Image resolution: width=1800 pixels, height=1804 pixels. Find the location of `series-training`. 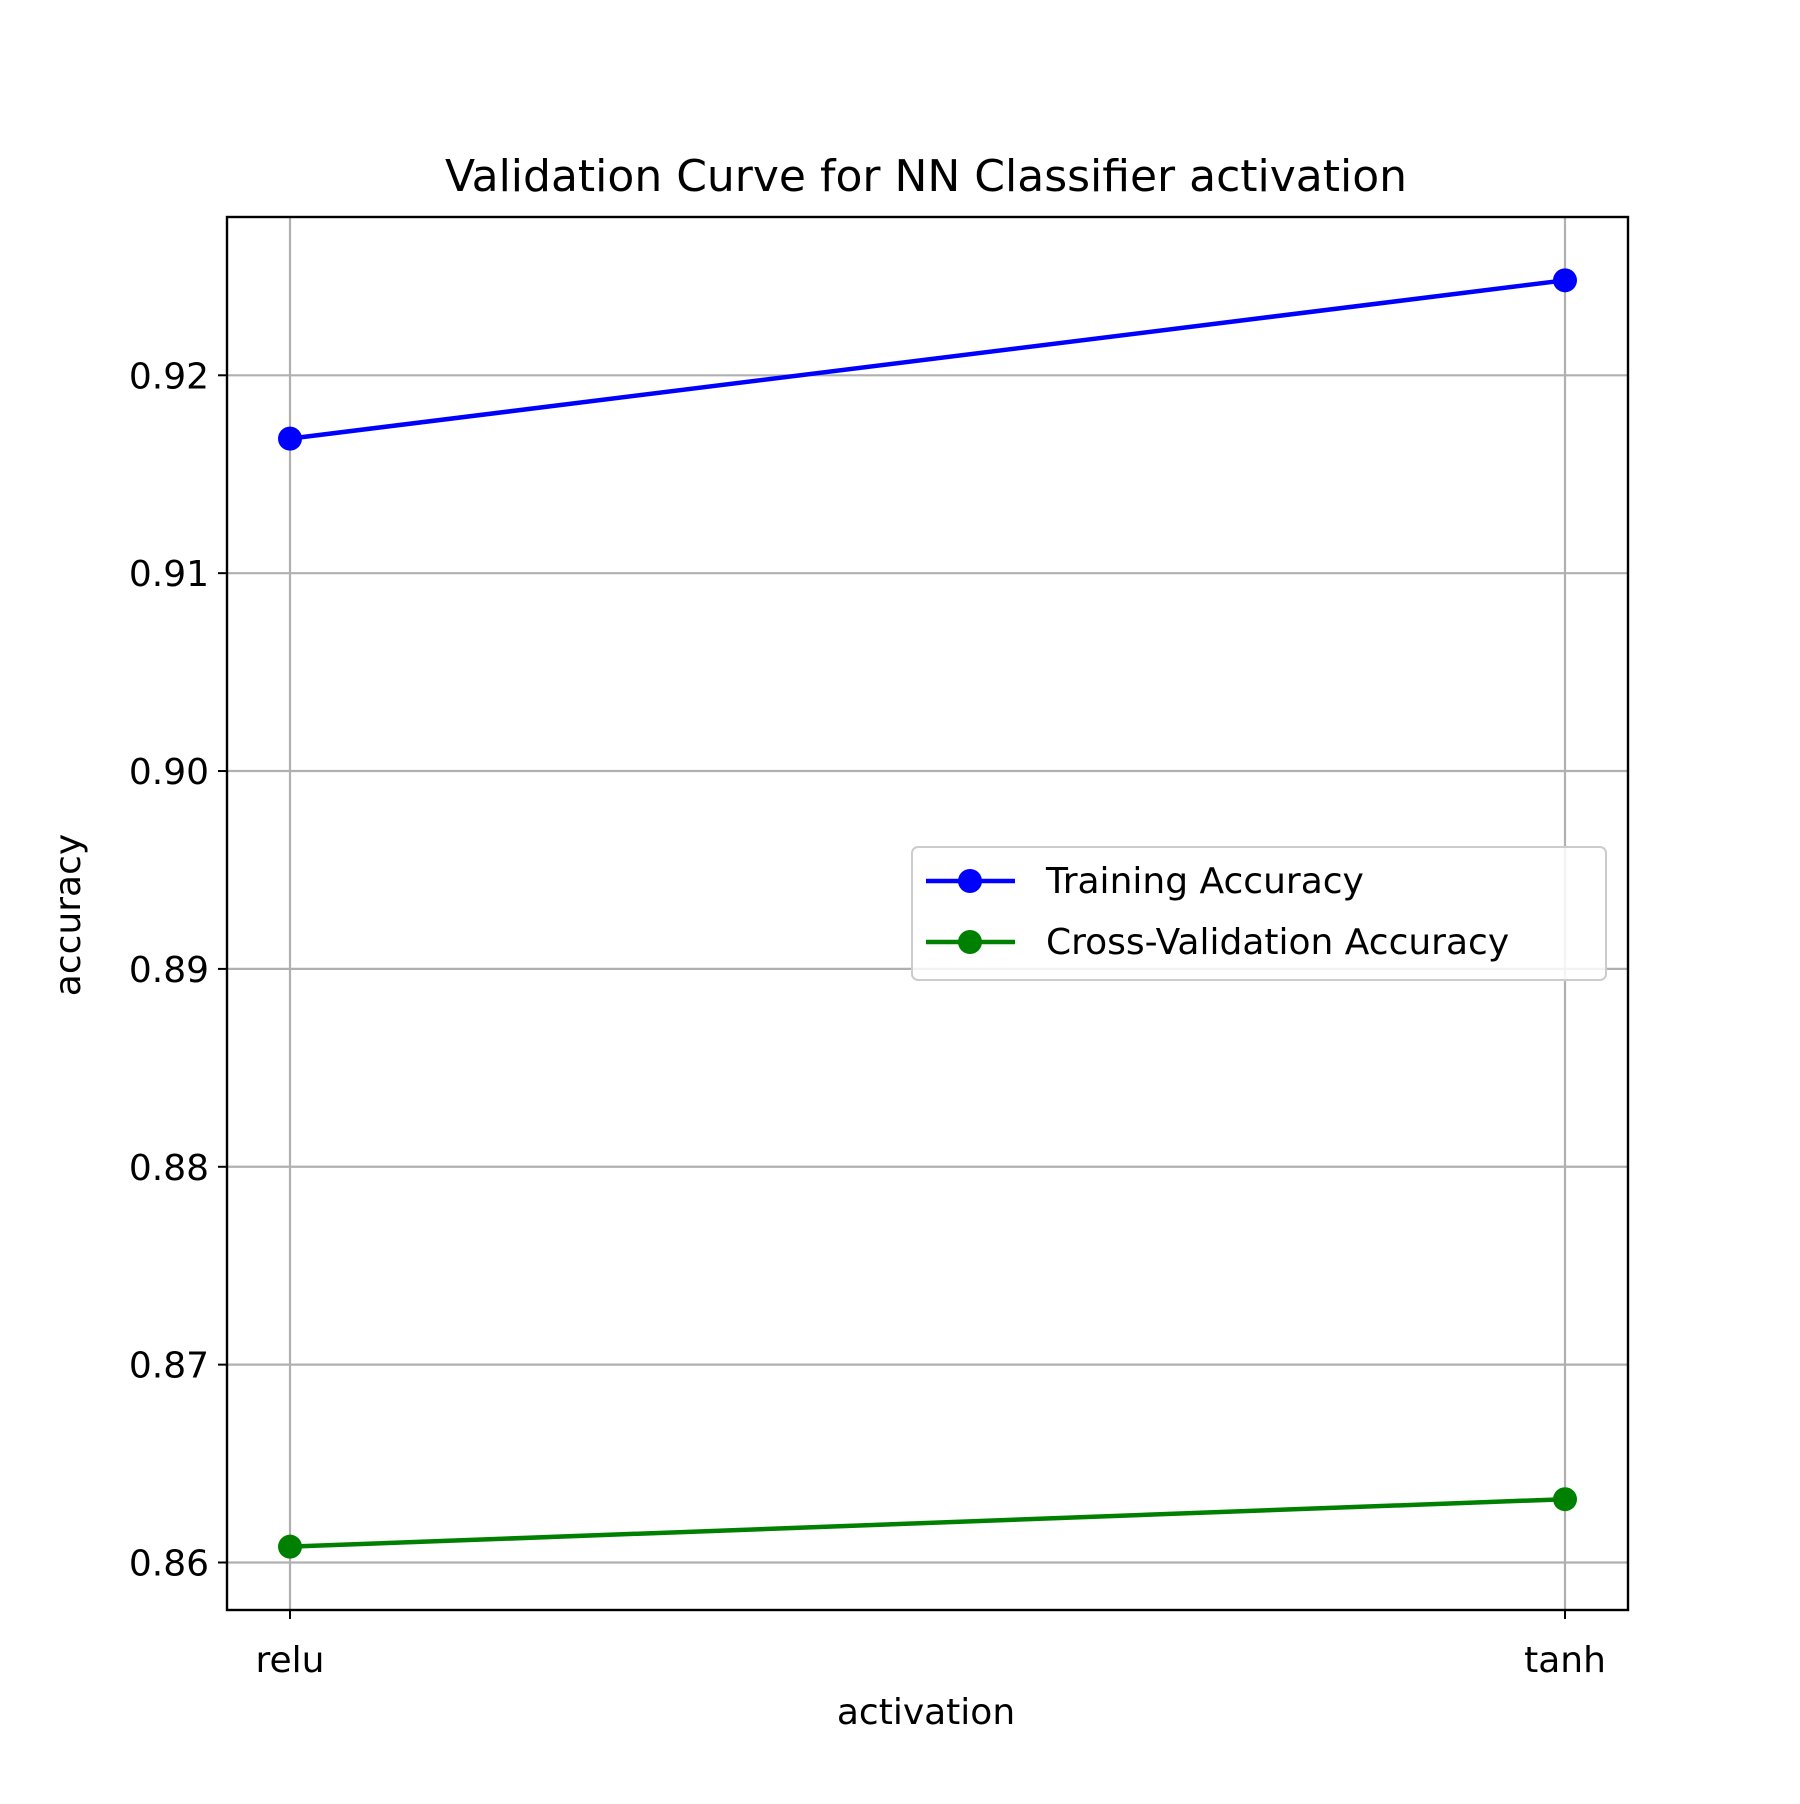

series-training is located at coordinates (927, 359).